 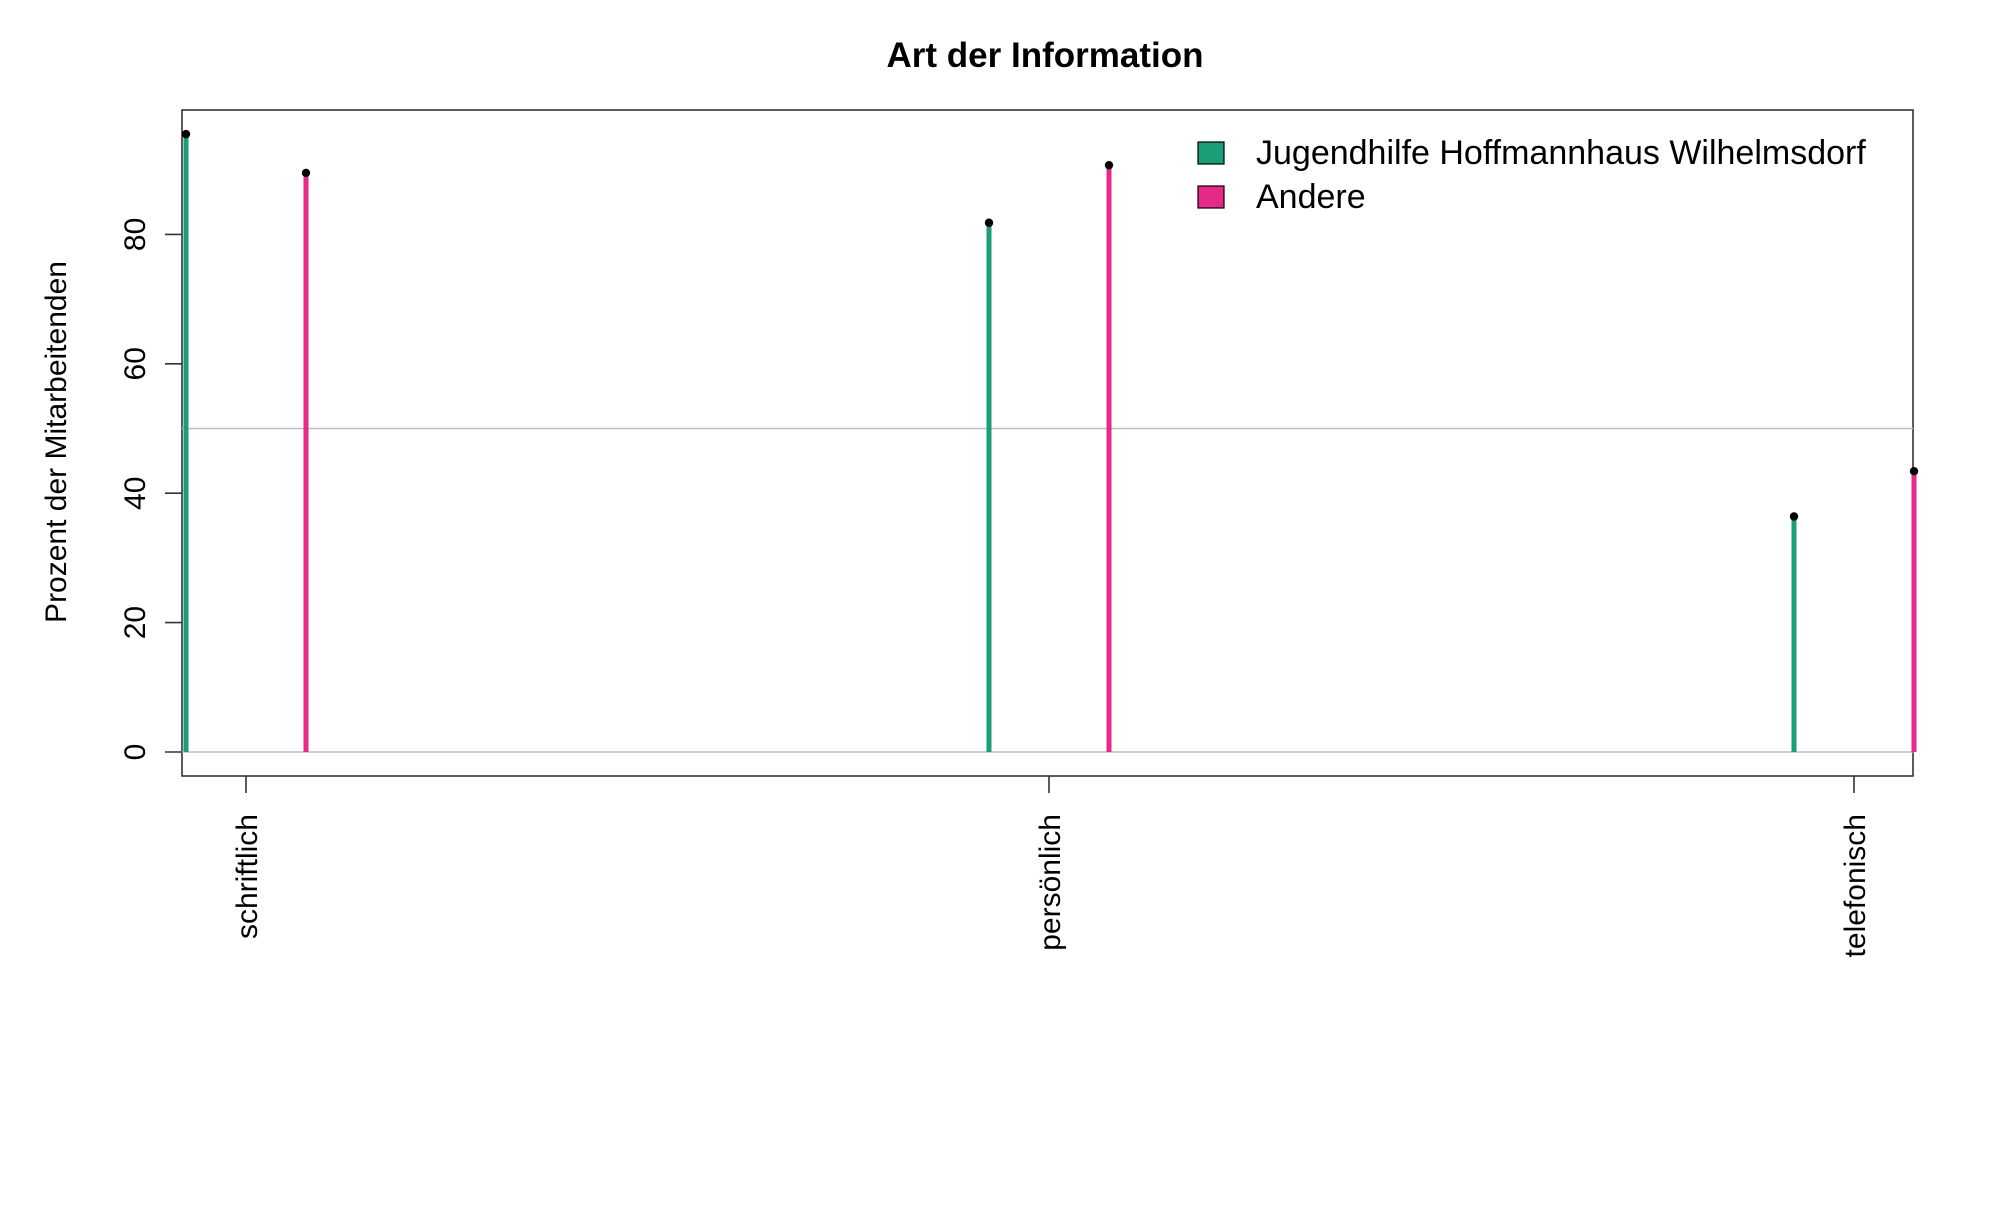 What do you see at coordinates (1045, 55) in the screenshot?
I see `chart-title: Art der Information` at bounding box center [1045, 55].